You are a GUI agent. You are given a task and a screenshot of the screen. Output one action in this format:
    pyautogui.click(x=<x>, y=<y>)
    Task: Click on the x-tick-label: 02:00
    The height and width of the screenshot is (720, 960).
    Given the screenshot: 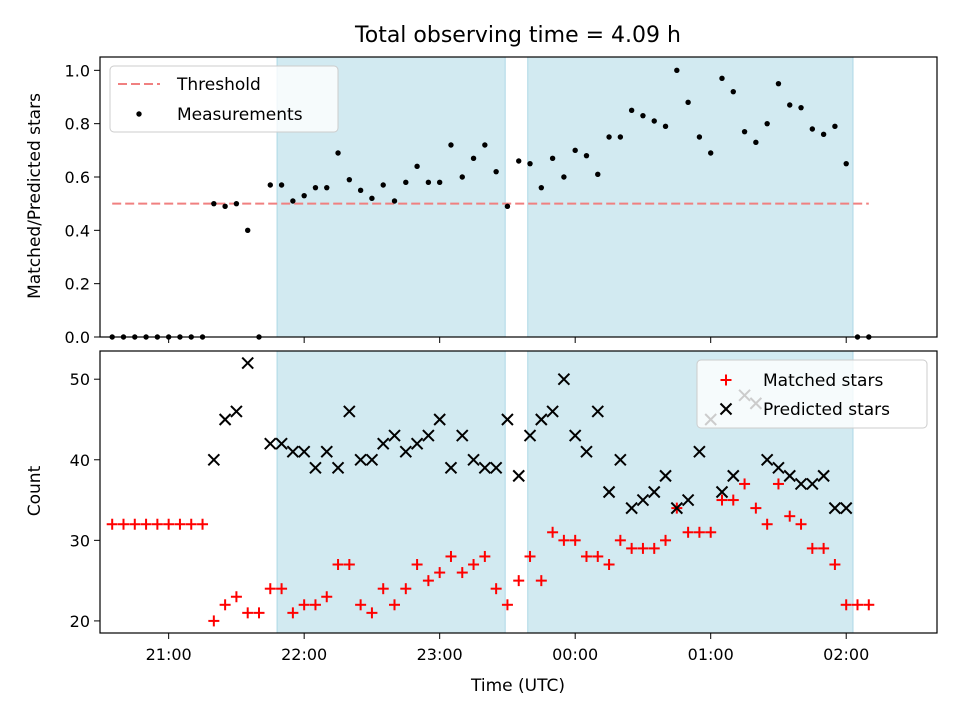 What is the action you would take?
    pyautogui.click(x=846, y=654)
    